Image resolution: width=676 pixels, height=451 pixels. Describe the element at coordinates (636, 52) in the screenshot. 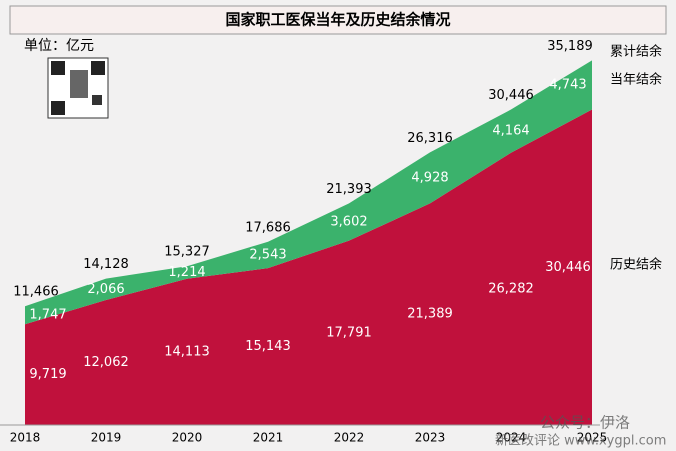

I see `legend-total: 累计结余` at that location.